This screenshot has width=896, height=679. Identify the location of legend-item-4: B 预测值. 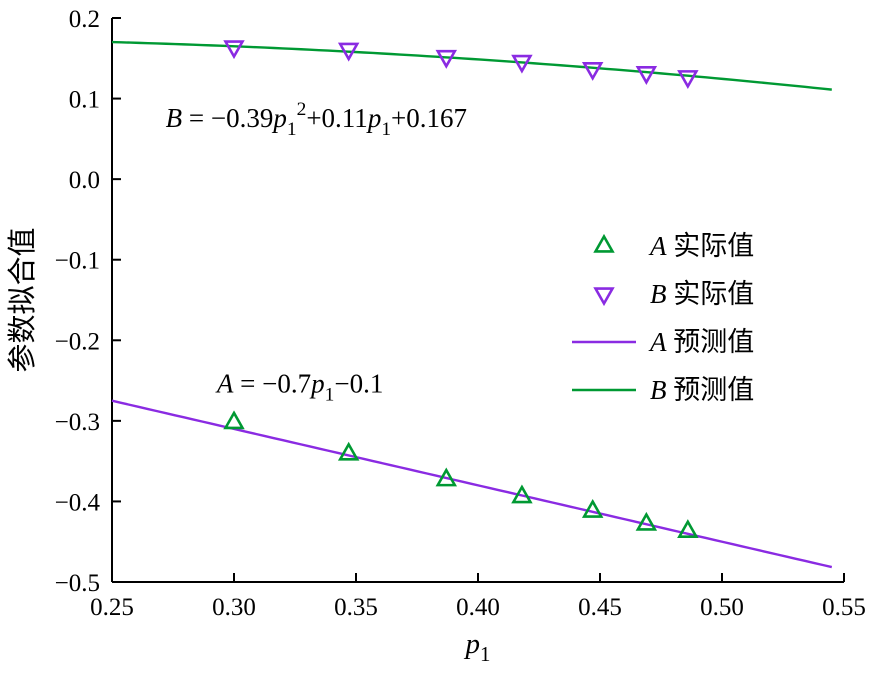
(663, 390).